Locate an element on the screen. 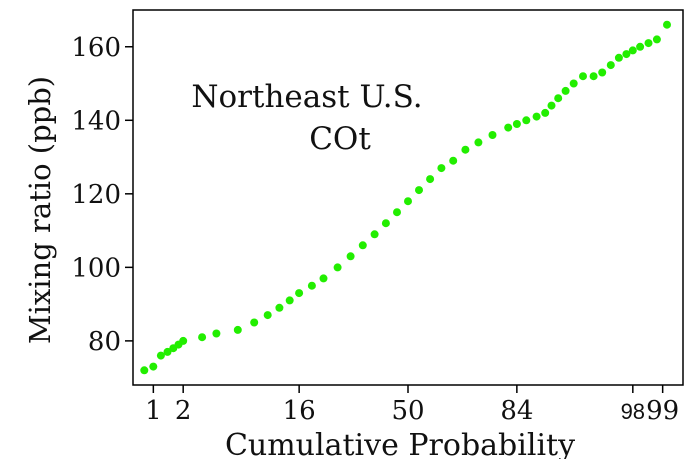 This screenshot has height=459, width=692. x-tick-label: 99 is located at coordinates (662, 411).